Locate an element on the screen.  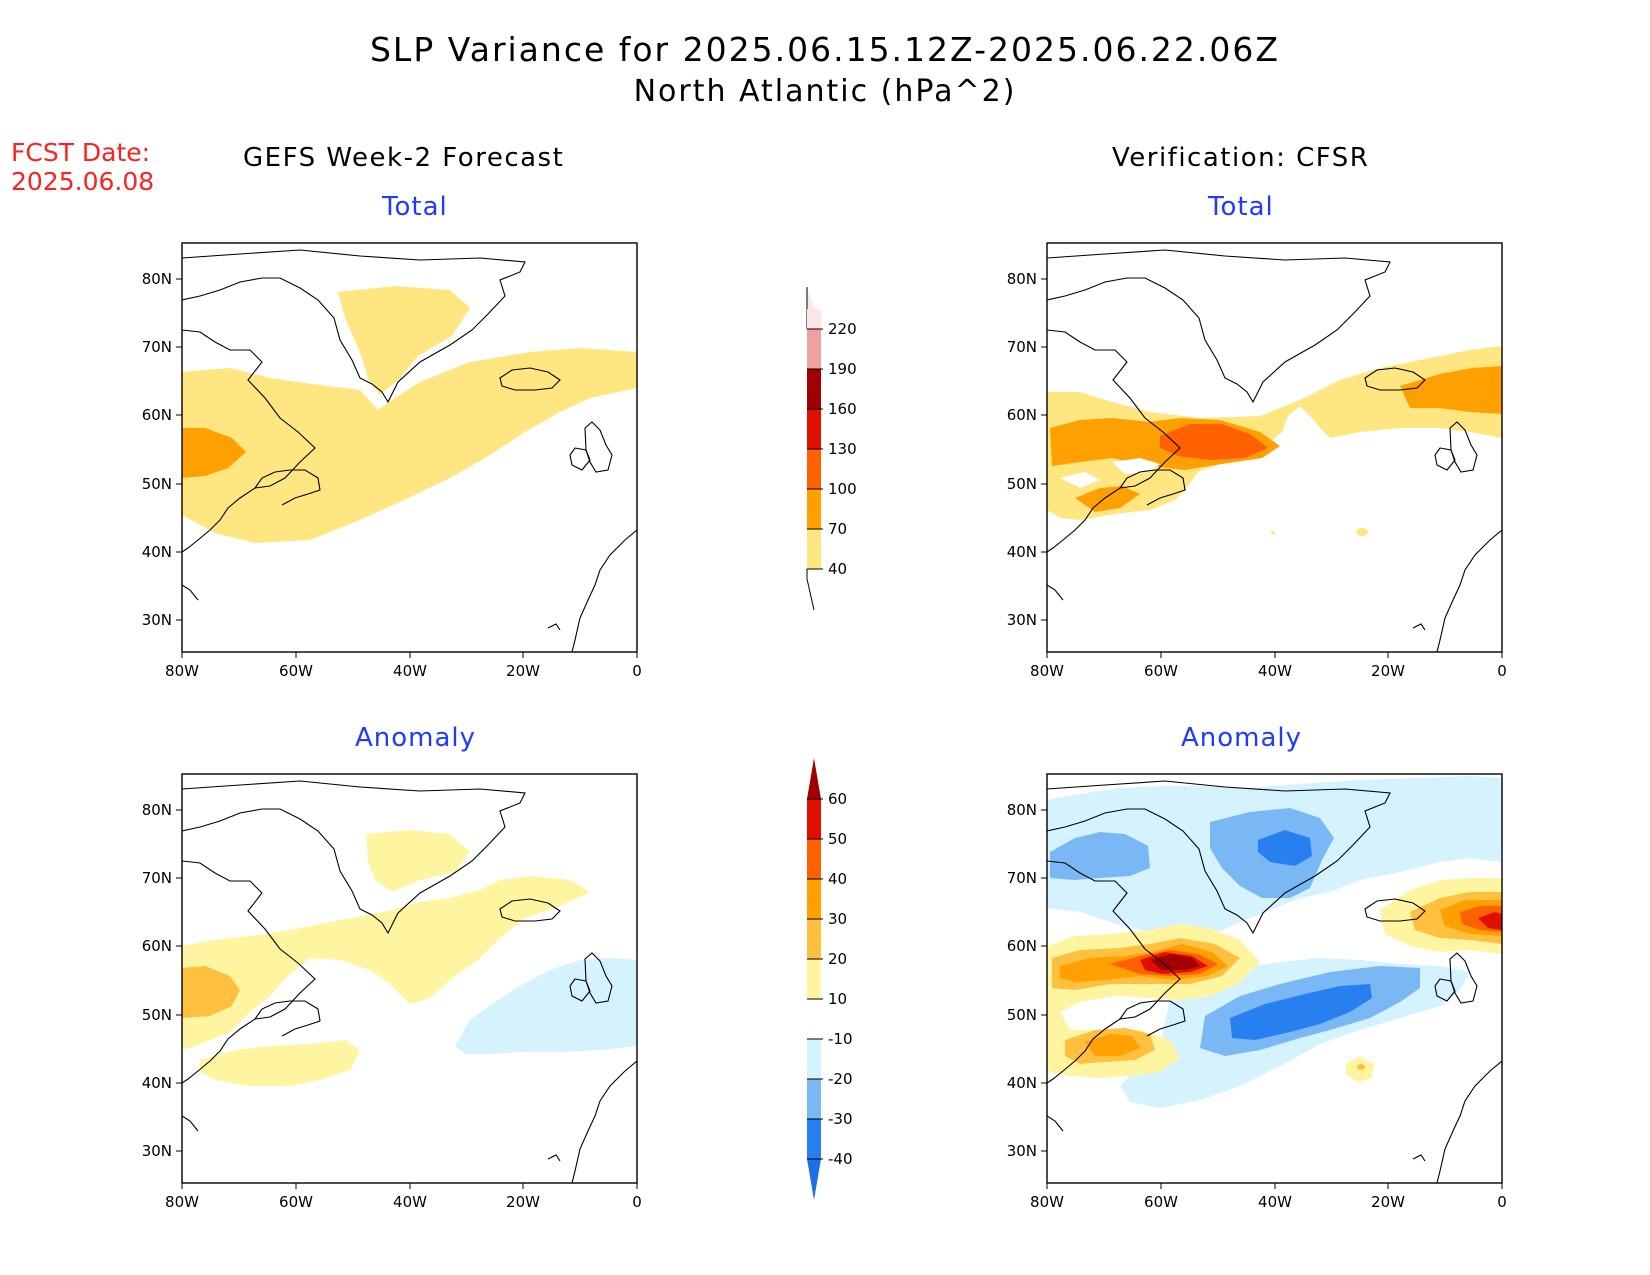
colorbar-anomaly-label: -30 is located at coordinates (840, 1119).